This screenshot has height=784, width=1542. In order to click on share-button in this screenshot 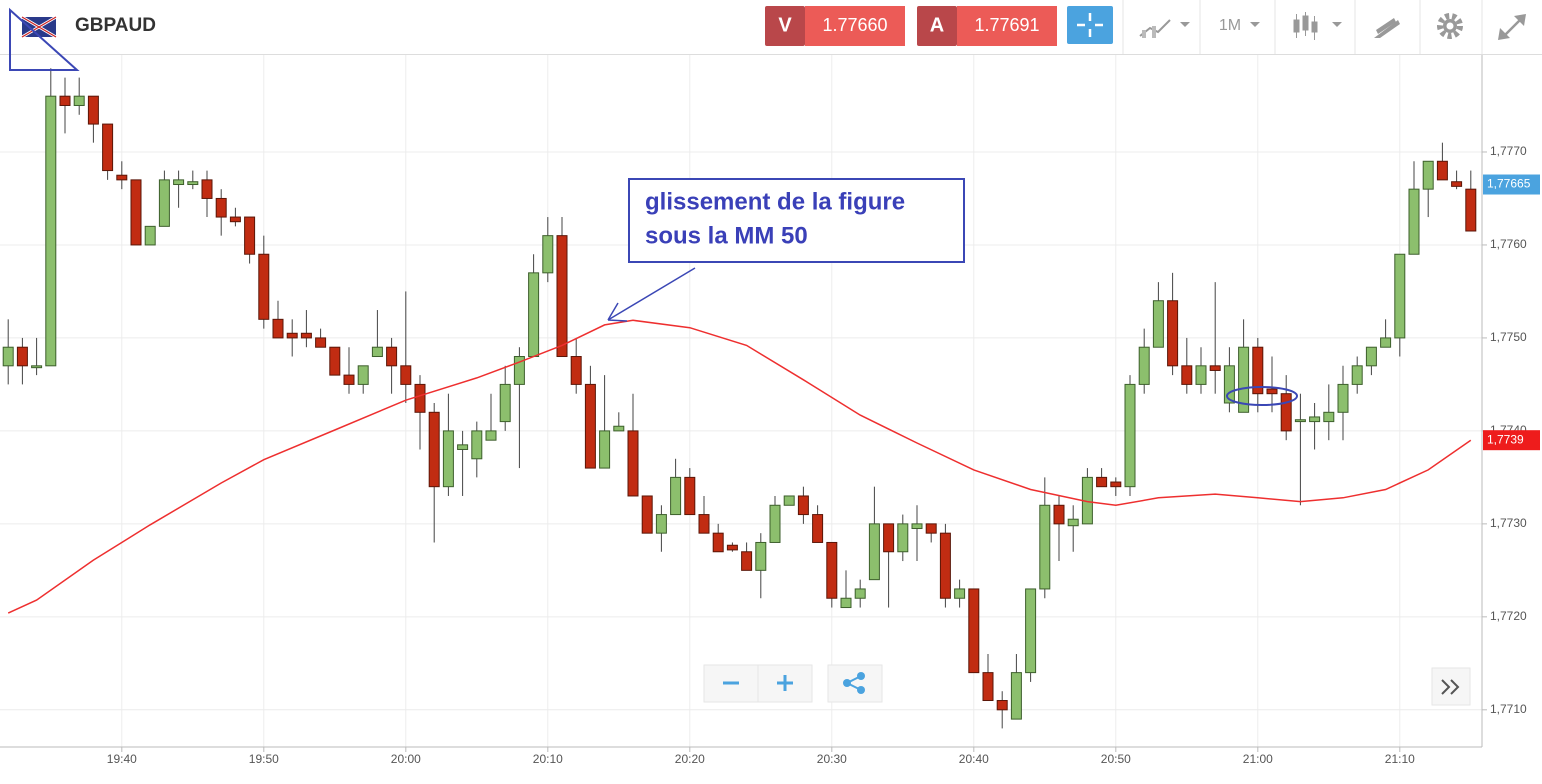, I will do `click(855, 683)`.